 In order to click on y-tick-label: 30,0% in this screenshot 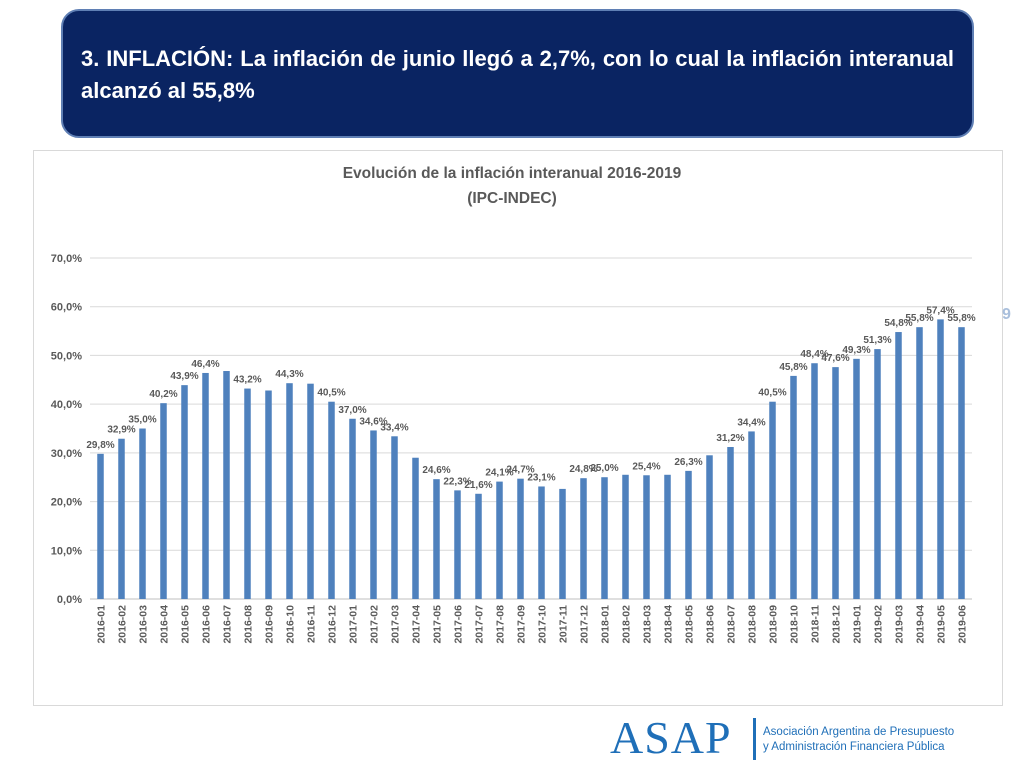, I will do `click(66, 454)`.